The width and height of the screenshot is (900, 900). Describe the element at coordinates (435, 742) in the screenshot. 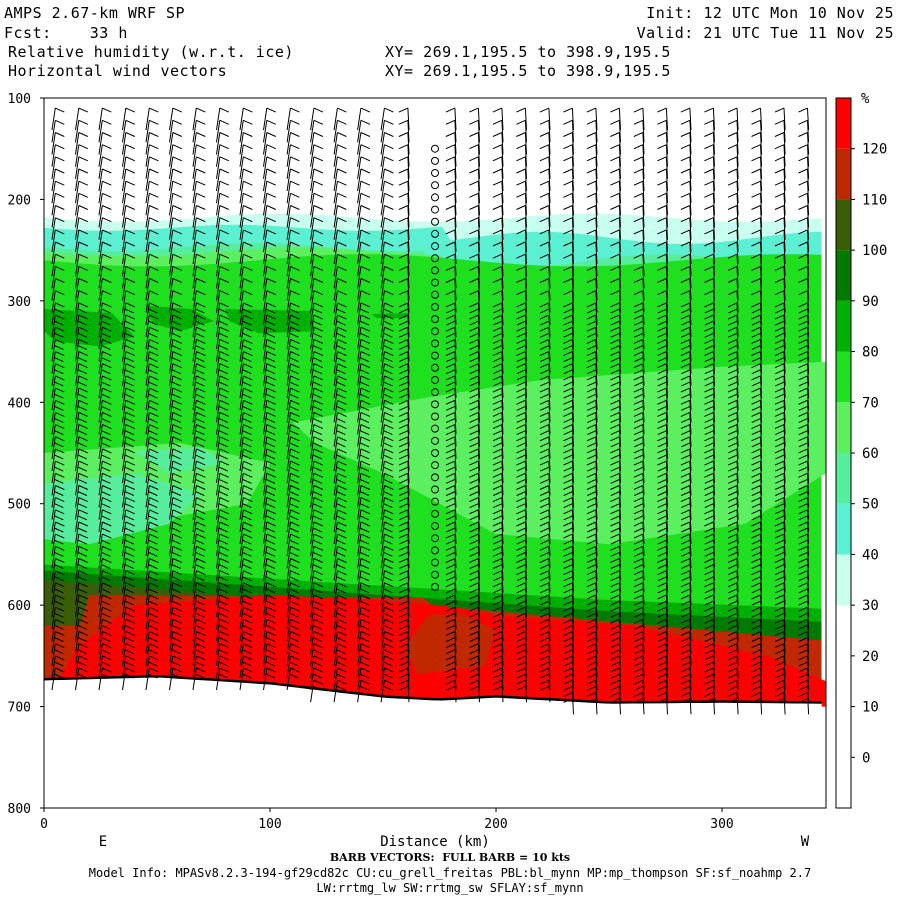

I see `below-ground` at that location.